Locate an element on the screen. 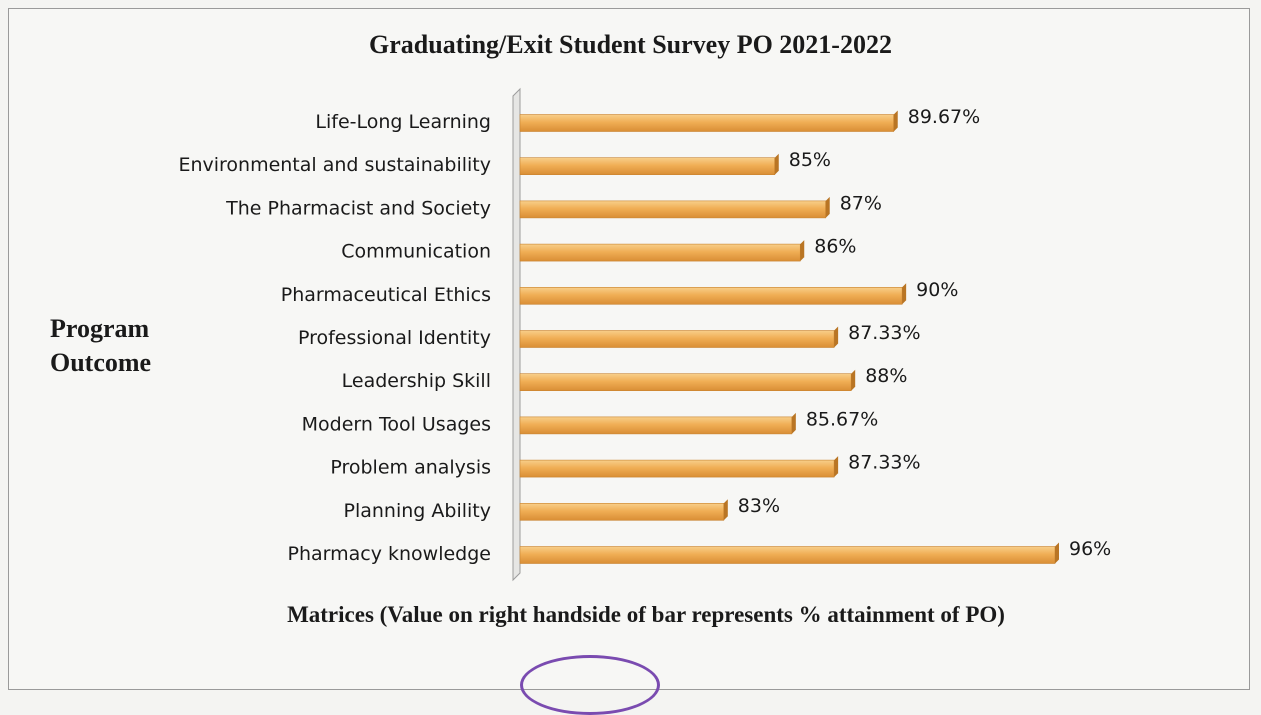 Image resolution: width=1261 pixels, height=715 pixels. value-label: 89.67% is located at coordinates (944, 117).